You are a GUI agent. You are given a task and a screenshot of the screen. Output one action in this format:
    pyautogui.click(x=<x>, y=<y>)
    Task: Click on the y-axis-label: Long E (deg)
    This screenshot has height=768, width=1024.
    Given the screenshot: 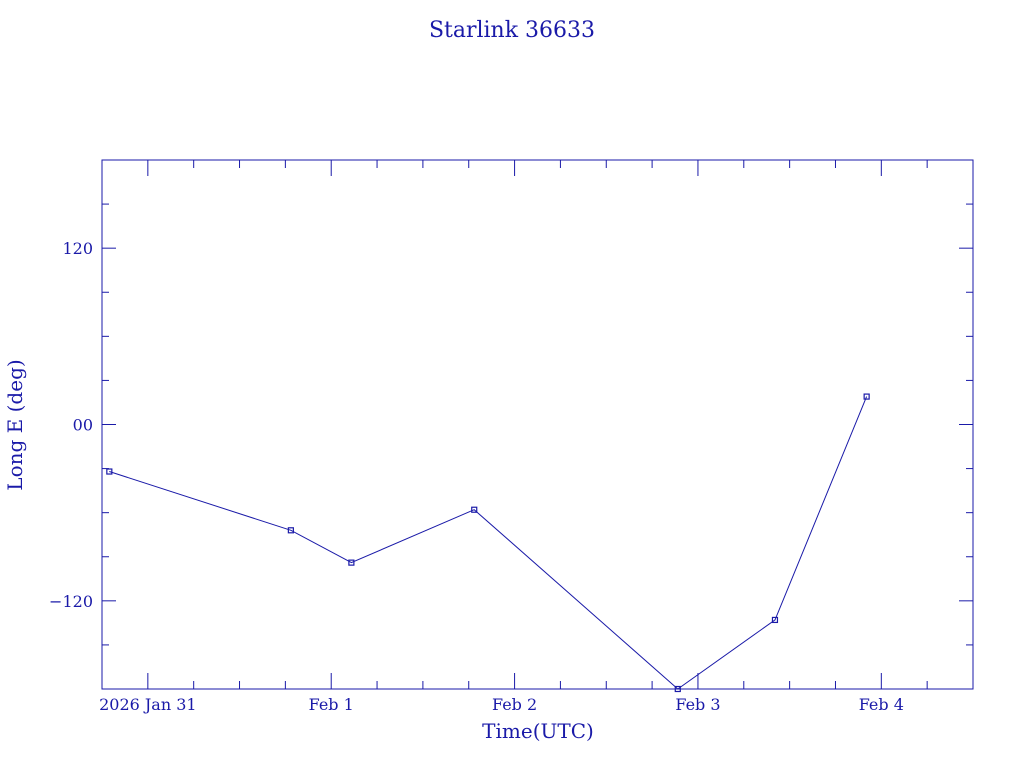 What is the action you would take?
    pyautogui.click(x=15, y=424)
    